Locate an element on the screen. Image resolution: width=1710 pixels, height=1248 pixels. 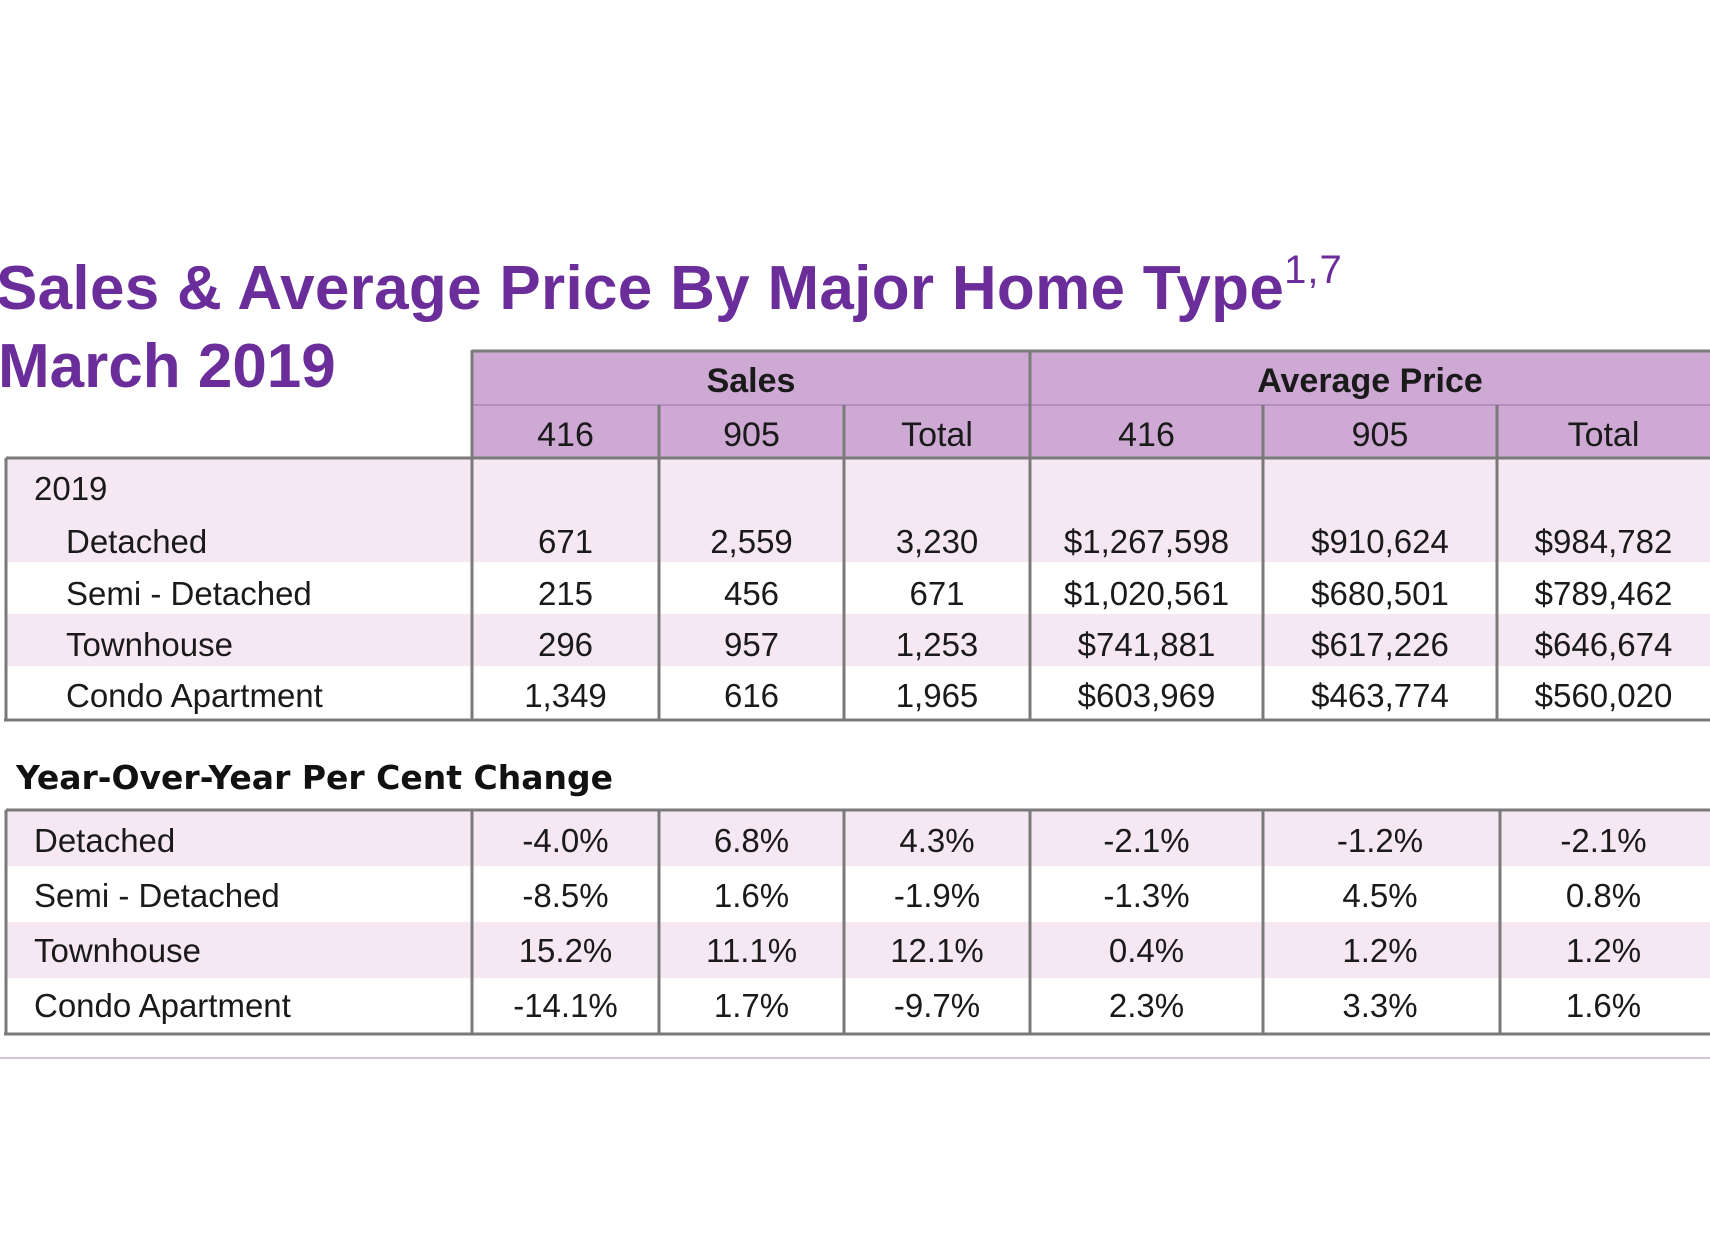
yoy-cell: -1.2% is located at coordinates (1380, 840).